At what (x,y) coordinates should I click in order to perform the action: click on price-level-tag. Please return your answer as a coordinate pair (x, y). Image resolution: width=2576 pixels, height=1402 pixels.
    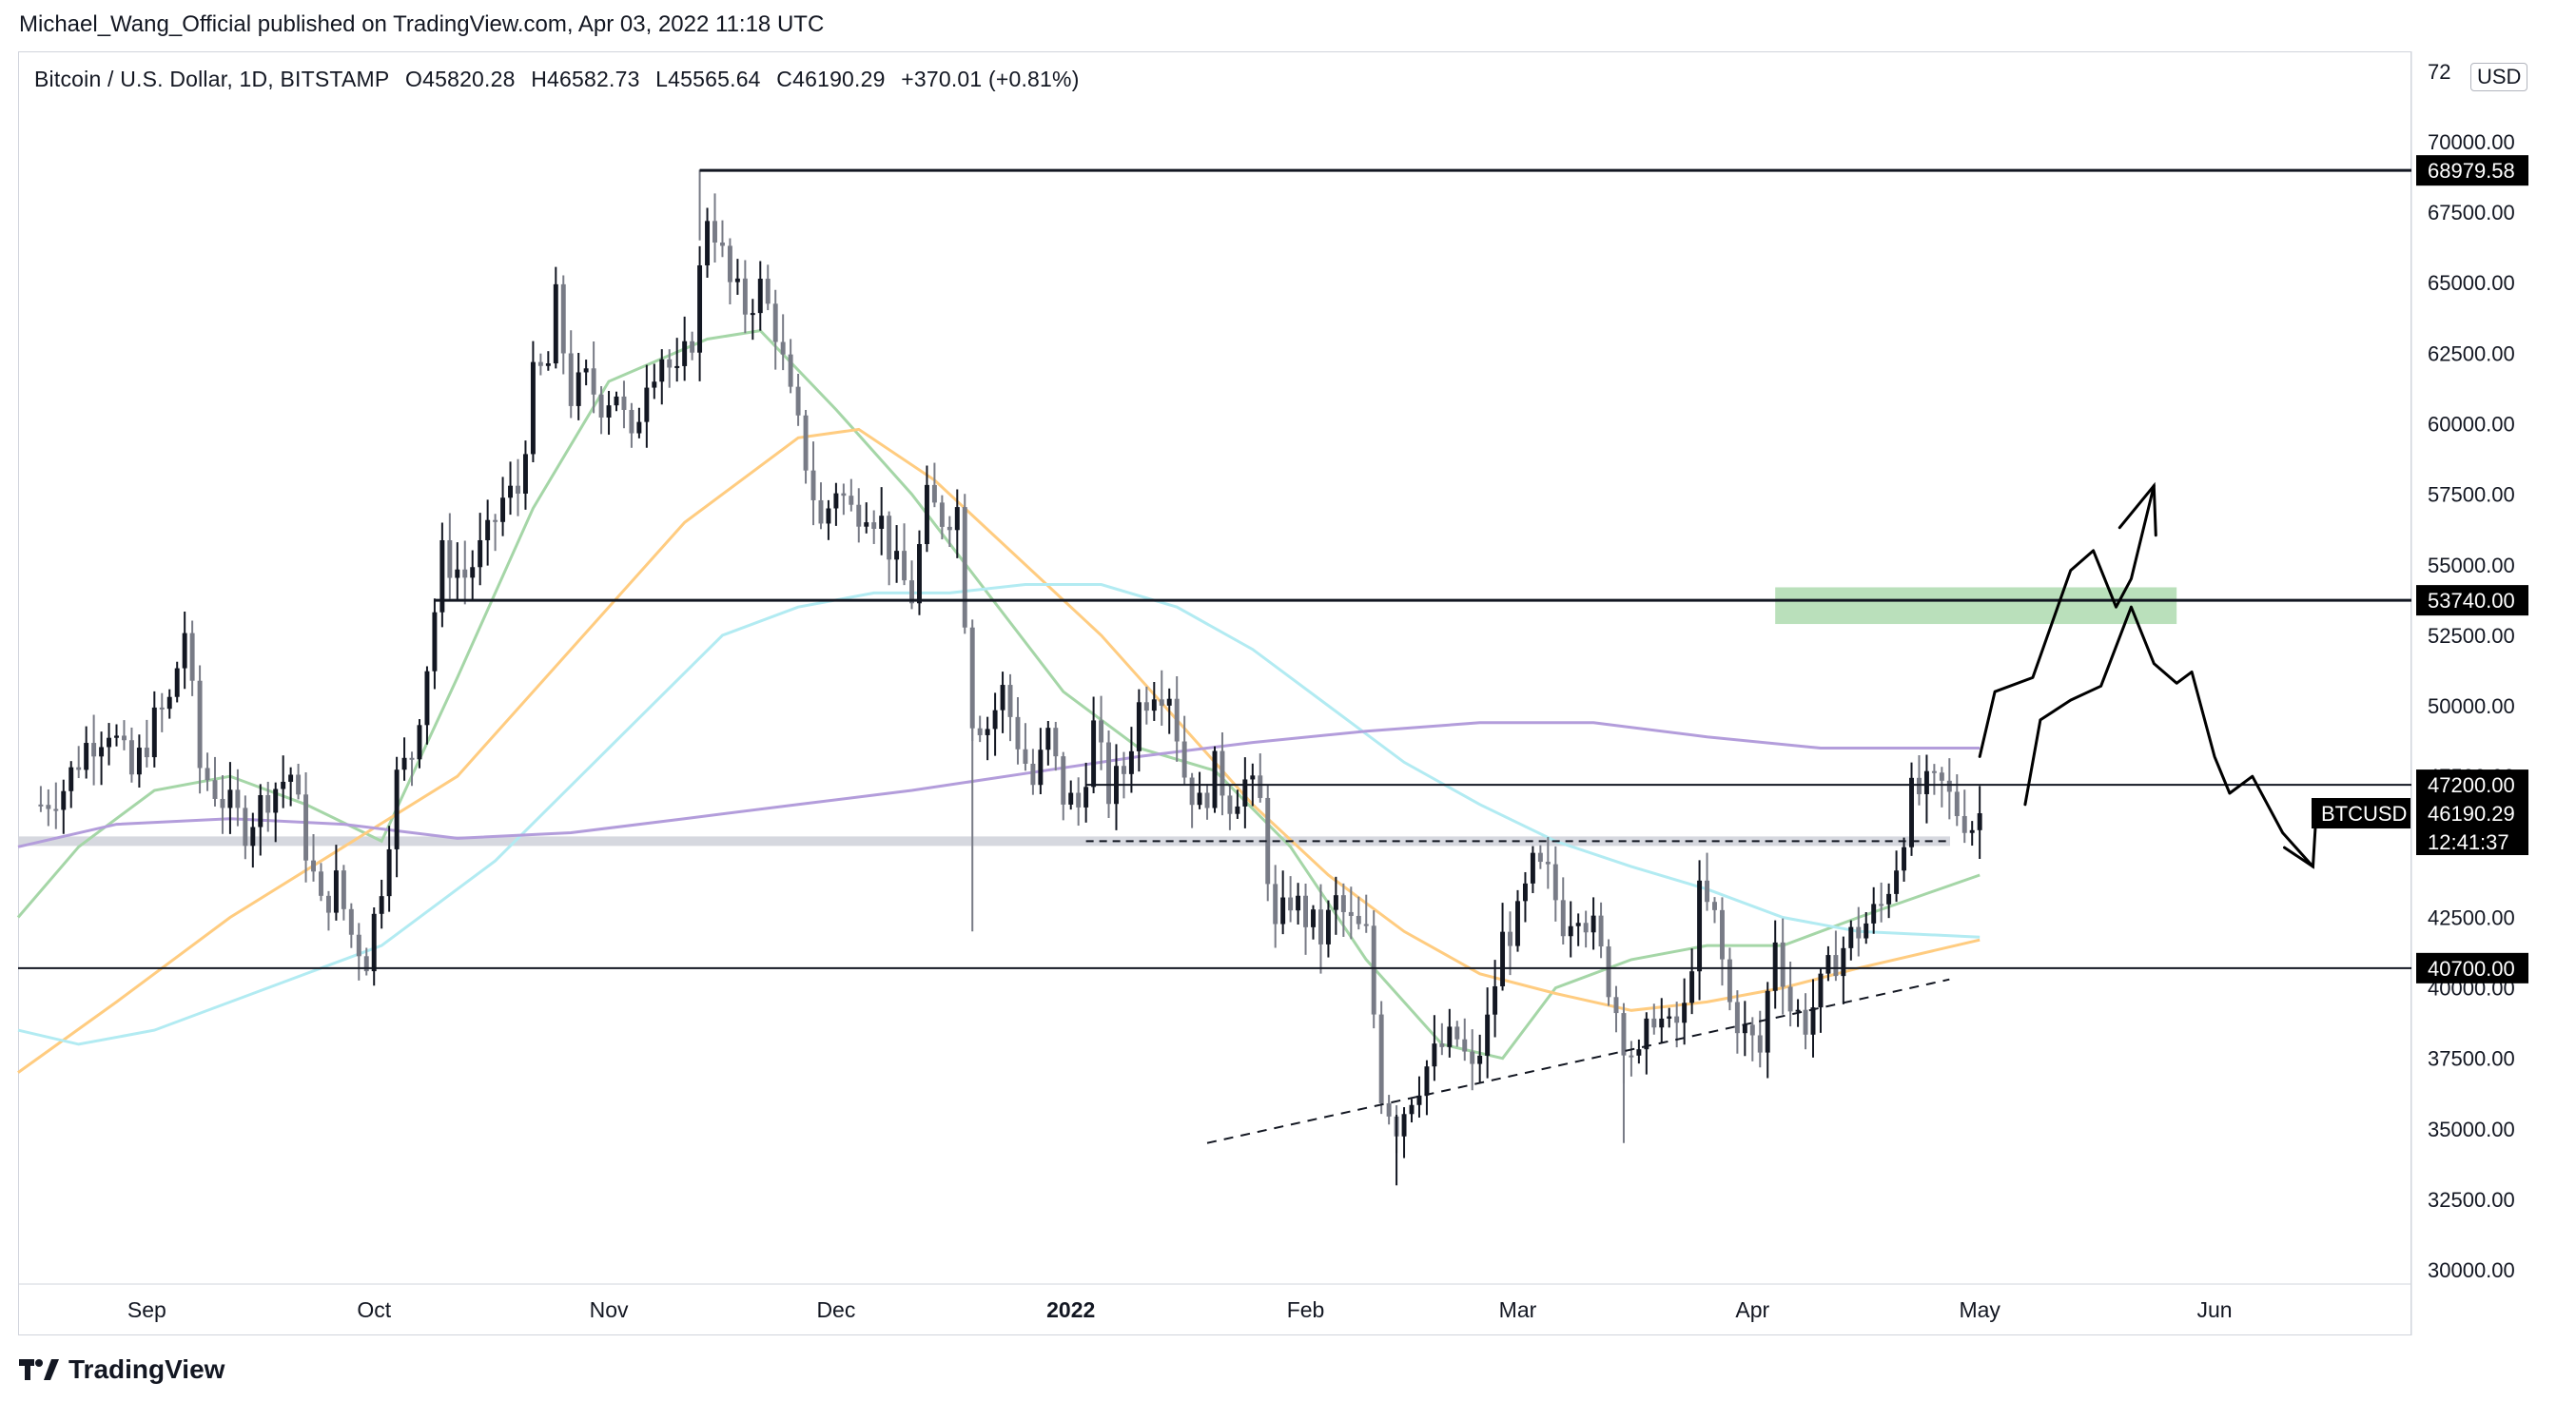
    Looking at the image, I should click on (2472, 170).